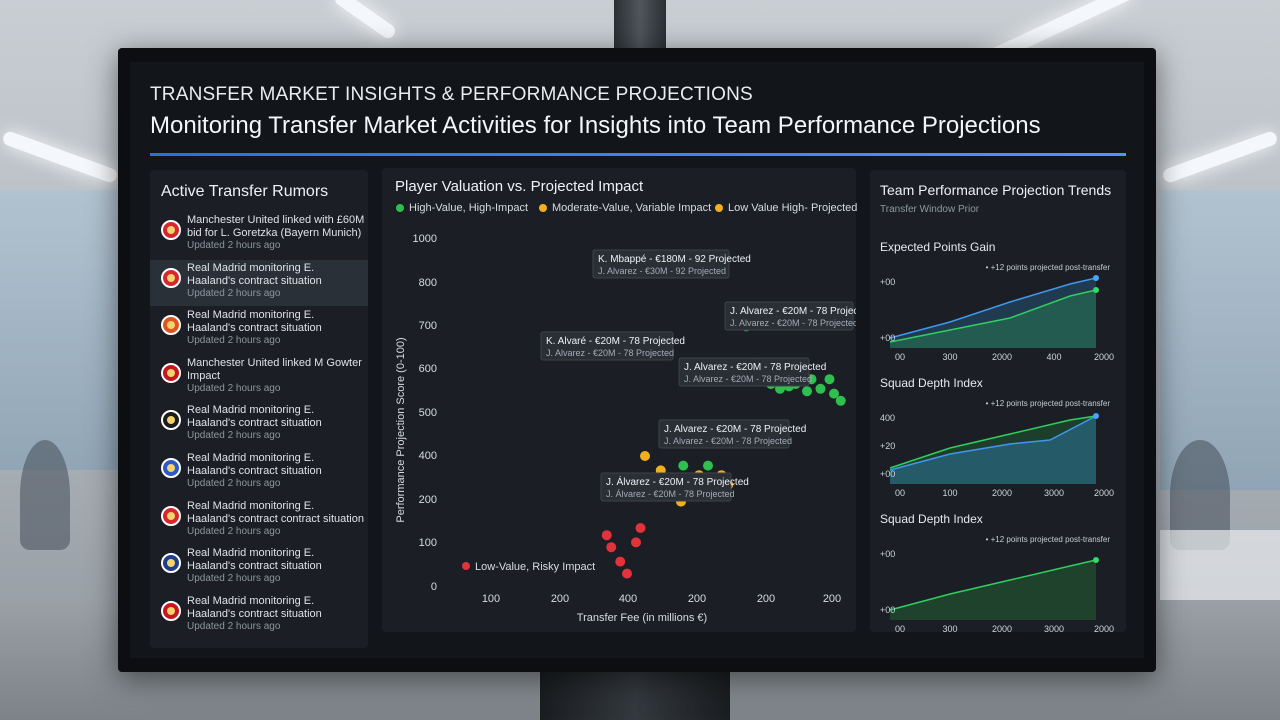 The width and height of the screenshot is (1280, 720). I want to click on header-divider, so click(638, 154).